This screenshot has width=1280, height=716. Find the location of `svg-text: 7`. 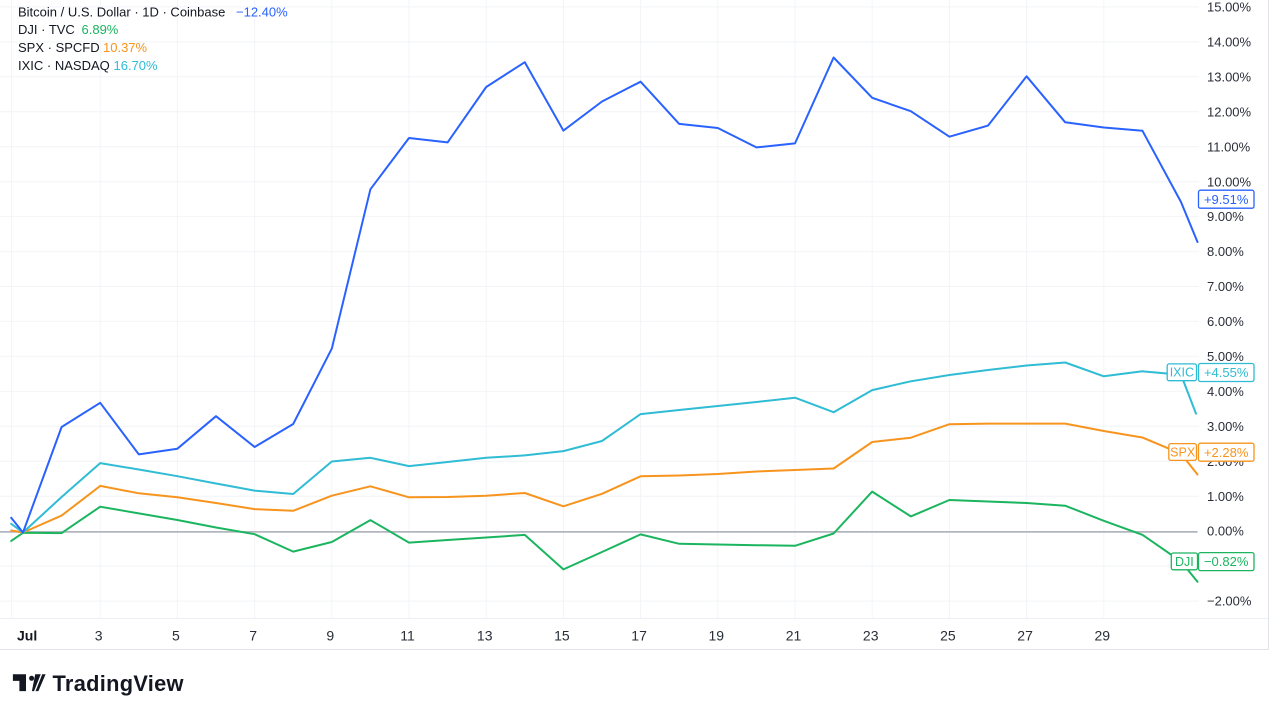

svg-text: 7 is located at coordinates (253, 636).